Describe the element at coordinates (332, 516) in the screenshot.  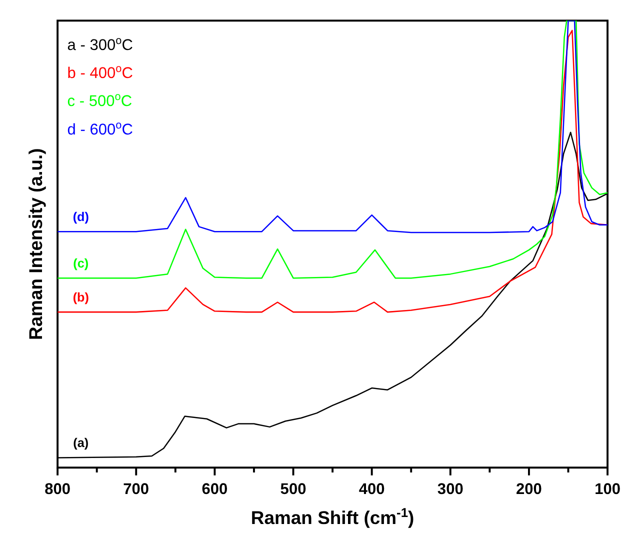
I see `x-axis-title: Raman Shift (cm$^{-1}$)` at that location.